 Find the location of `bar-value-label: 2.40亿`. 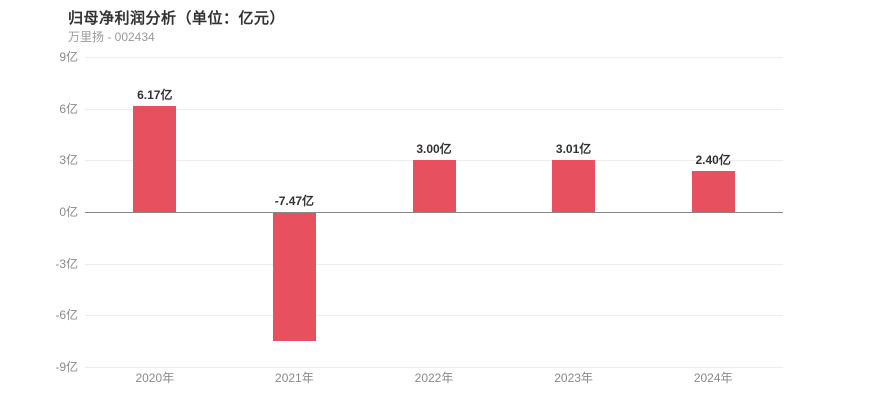

bar-value-label: 2.40亿 is located at coordinates (713, 159).